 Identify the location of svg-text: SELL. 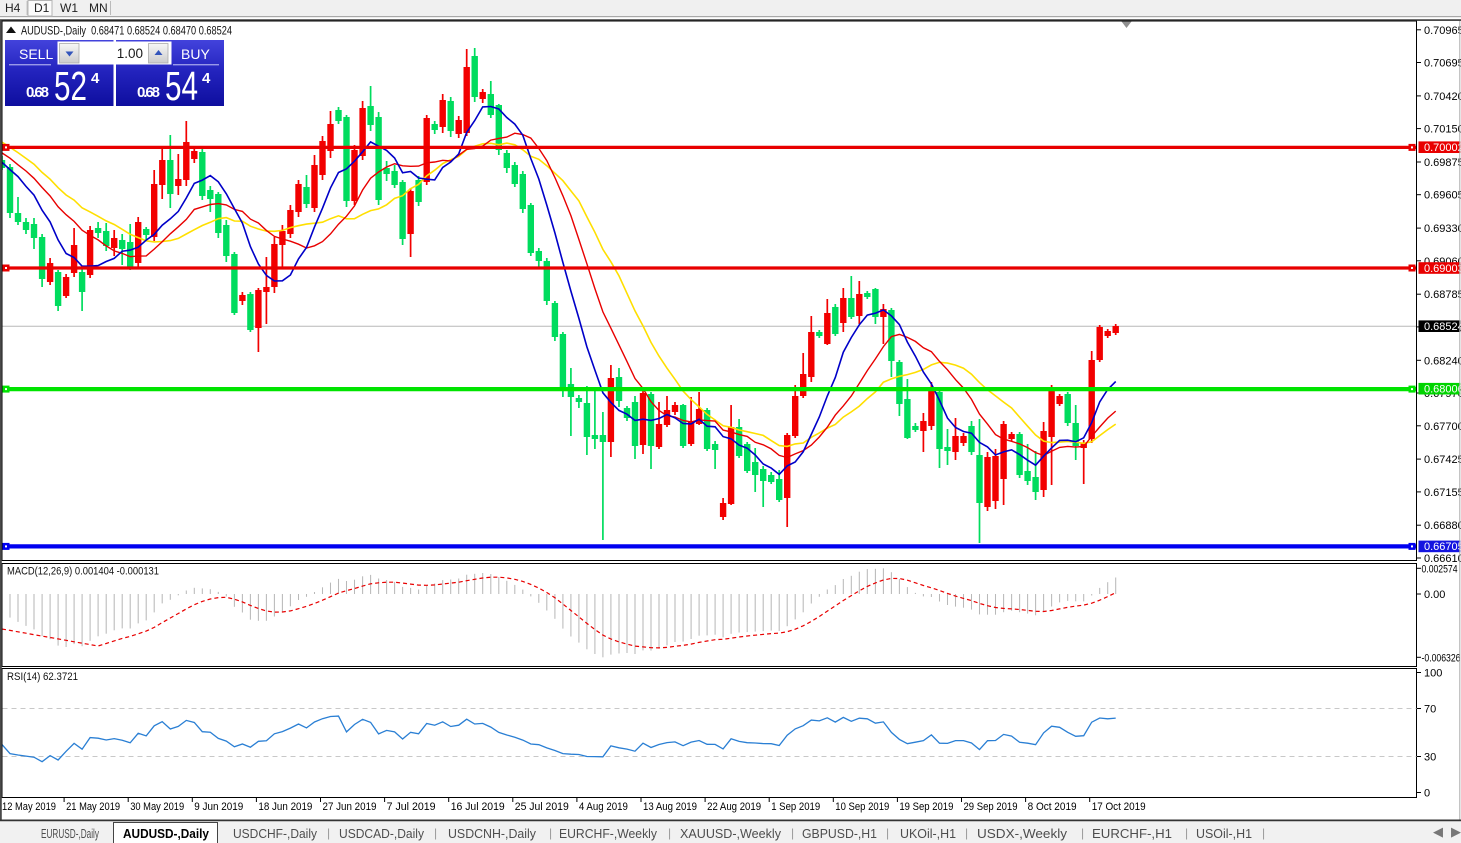
(36, 54).